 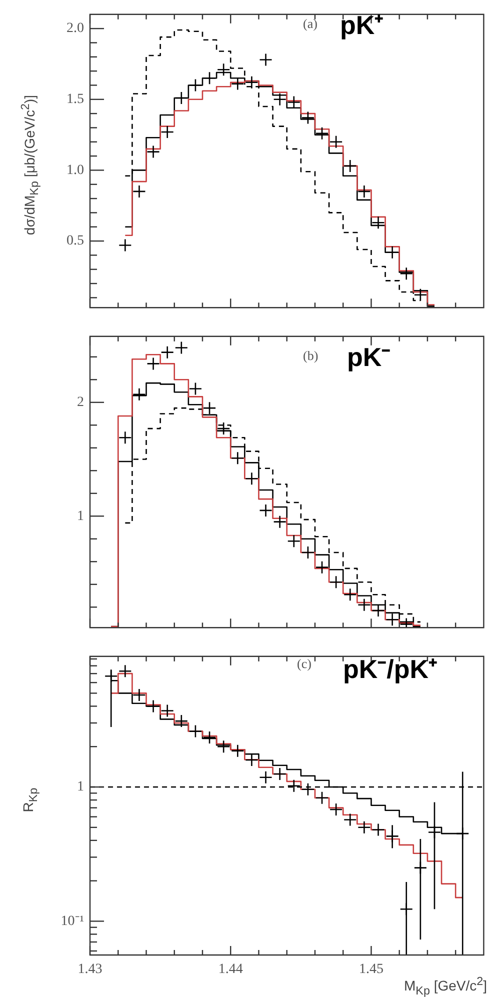 What do you see at coordinates (304, 664) in the screenshot?
I see `annotation: (c)` at bounding box center [304, 664].